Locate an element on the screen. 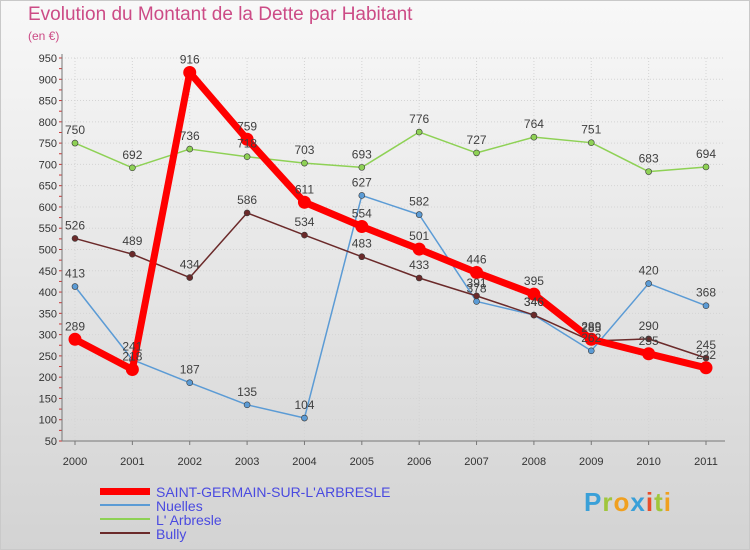  data-label: 378 is located at coordinates (477, 288).